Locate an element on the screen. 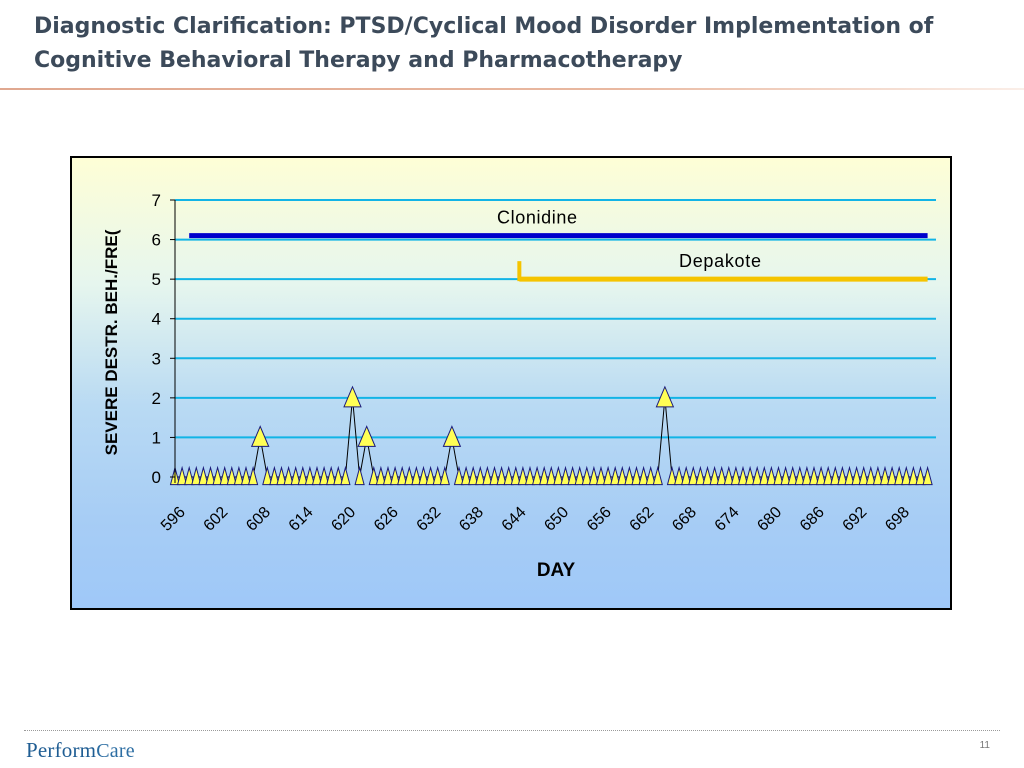 The image size is (1024, 768). x-axis-title: DAY is located at coordinates (556, 570).